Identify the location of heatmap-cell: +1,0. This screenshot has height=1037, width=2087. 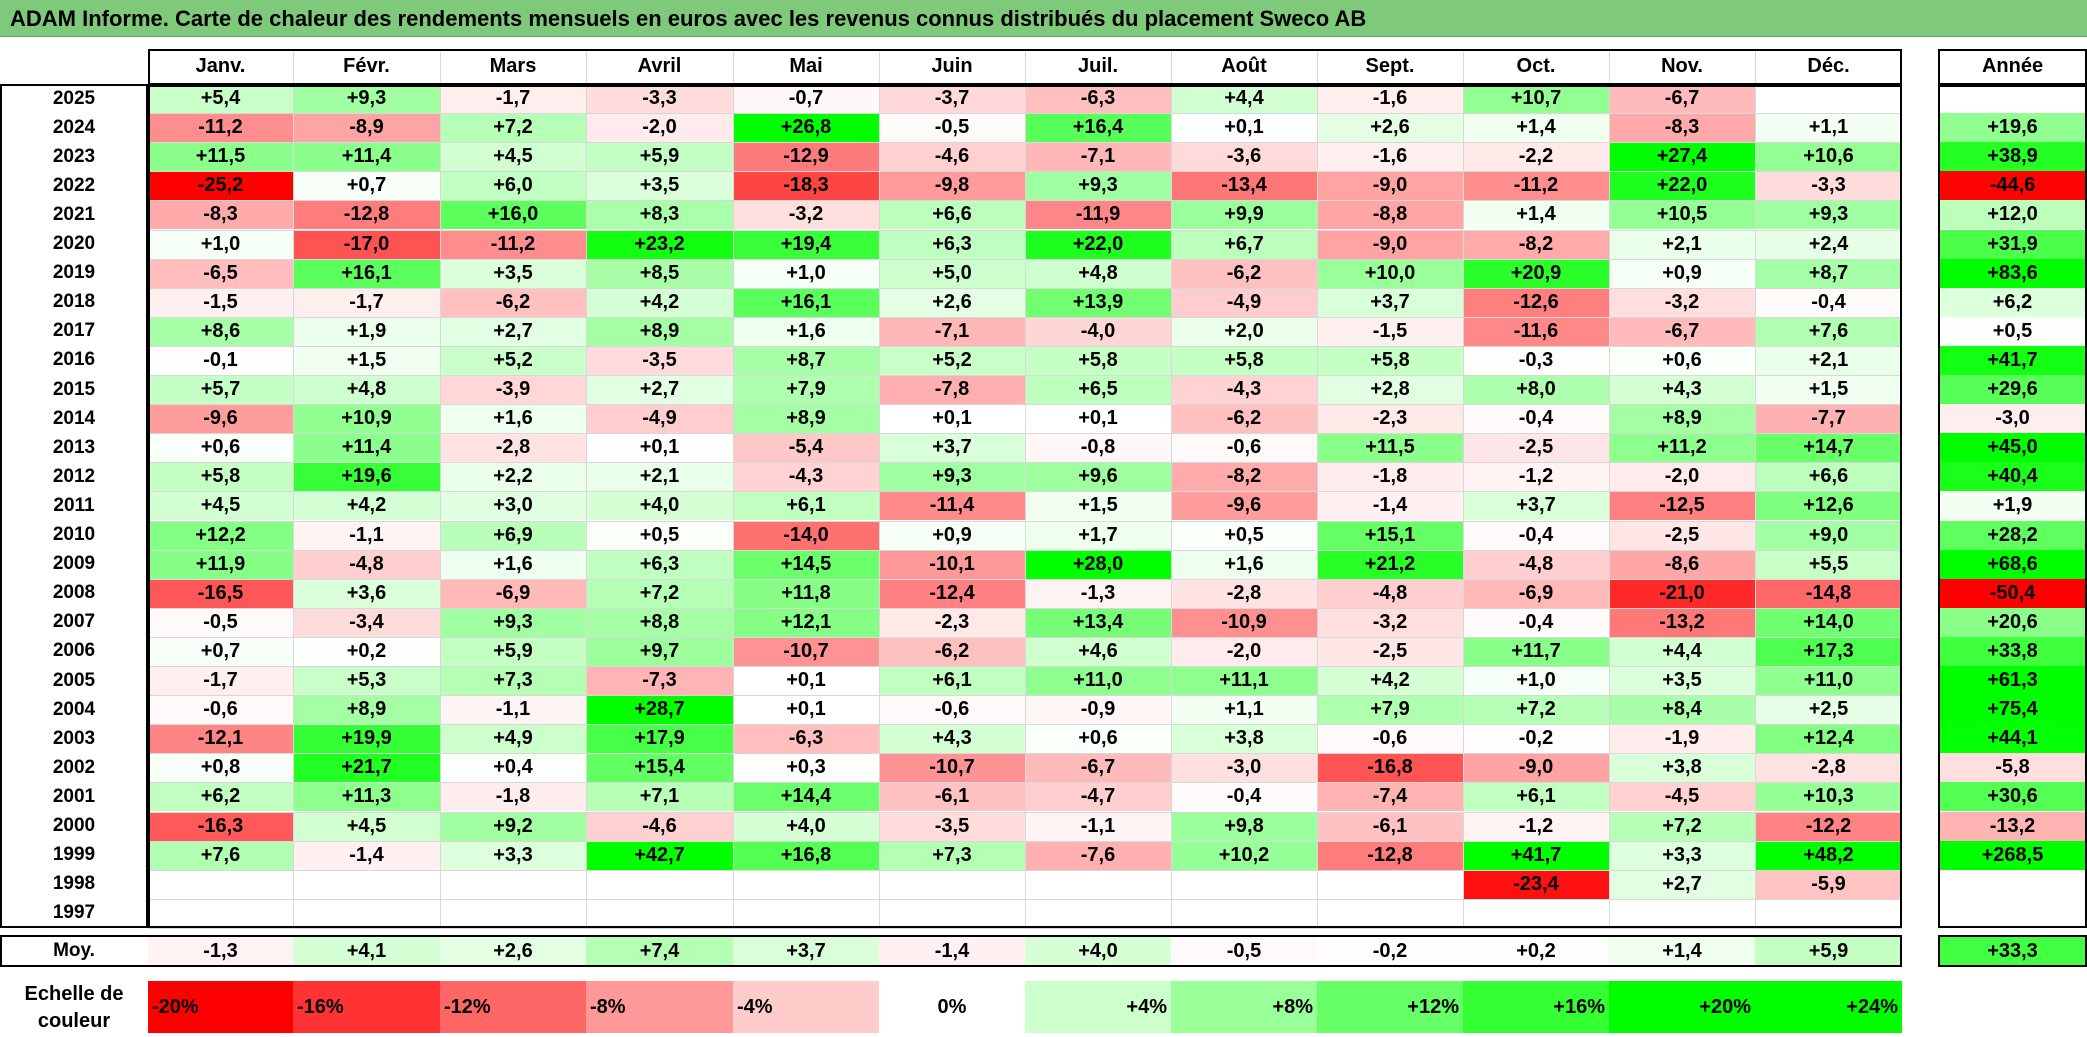
(1536, 681).